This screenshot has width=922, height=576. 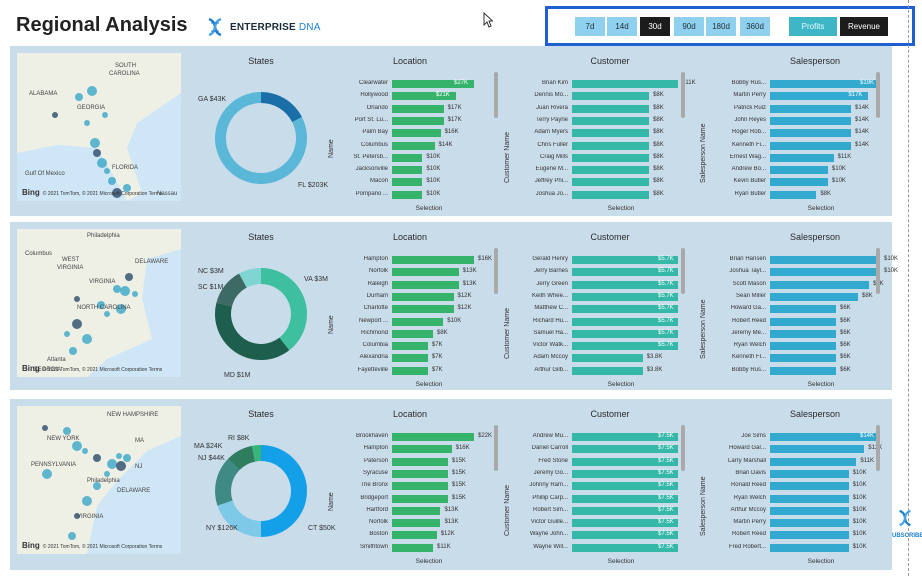 I want to click on filter-7d-button: 7d, so click(x=590, y=26).